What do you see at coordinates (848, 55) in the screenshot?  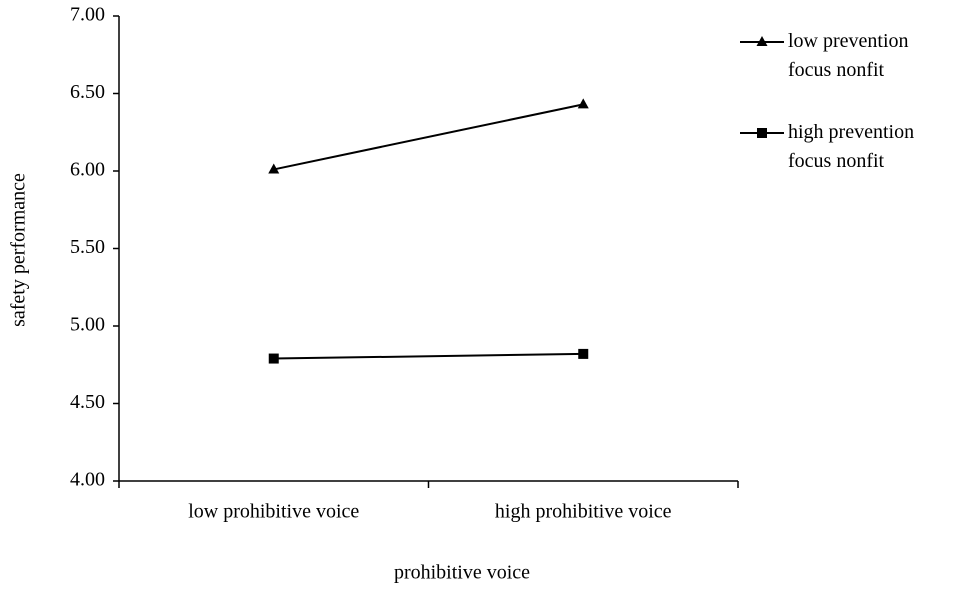 I see `legend-label: low prevention focus nonfit` at bounding box center [848, 55].